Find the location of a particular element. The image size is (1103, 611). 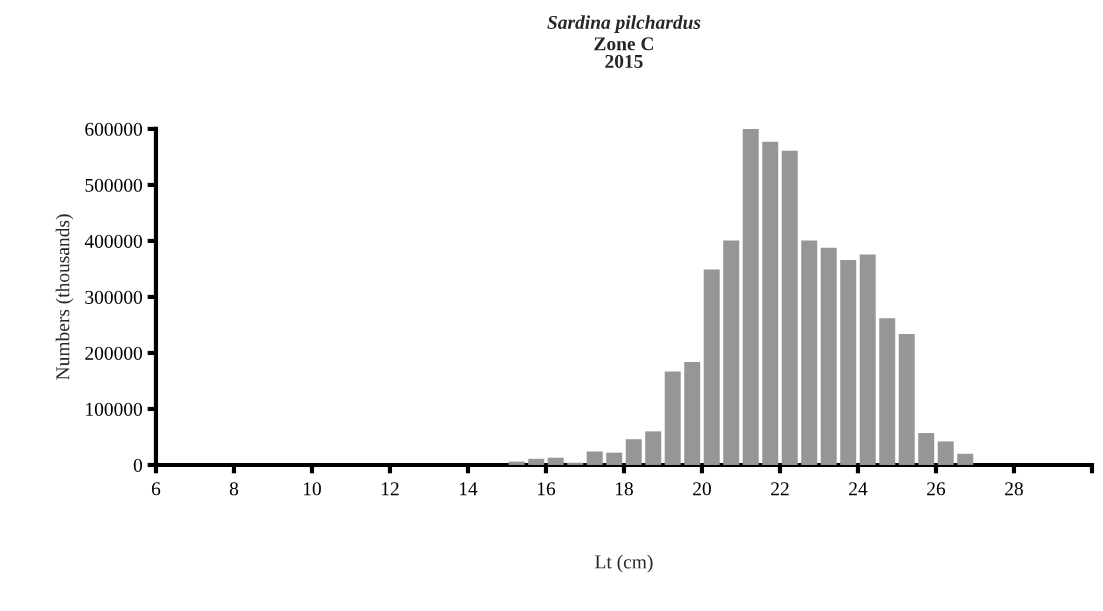

y-tick-label: 400000 is located at coordinates (113, 241).